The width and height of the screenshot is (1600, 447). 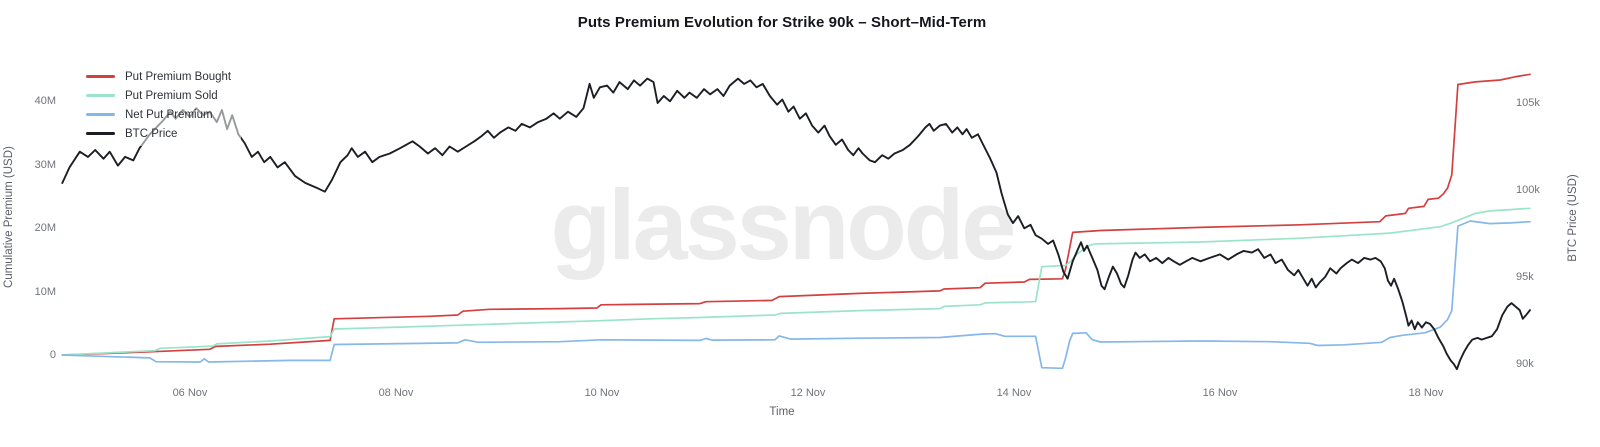 I want to click on x-tick-12-nov: 12 Nov, so click(x=808, y=393).